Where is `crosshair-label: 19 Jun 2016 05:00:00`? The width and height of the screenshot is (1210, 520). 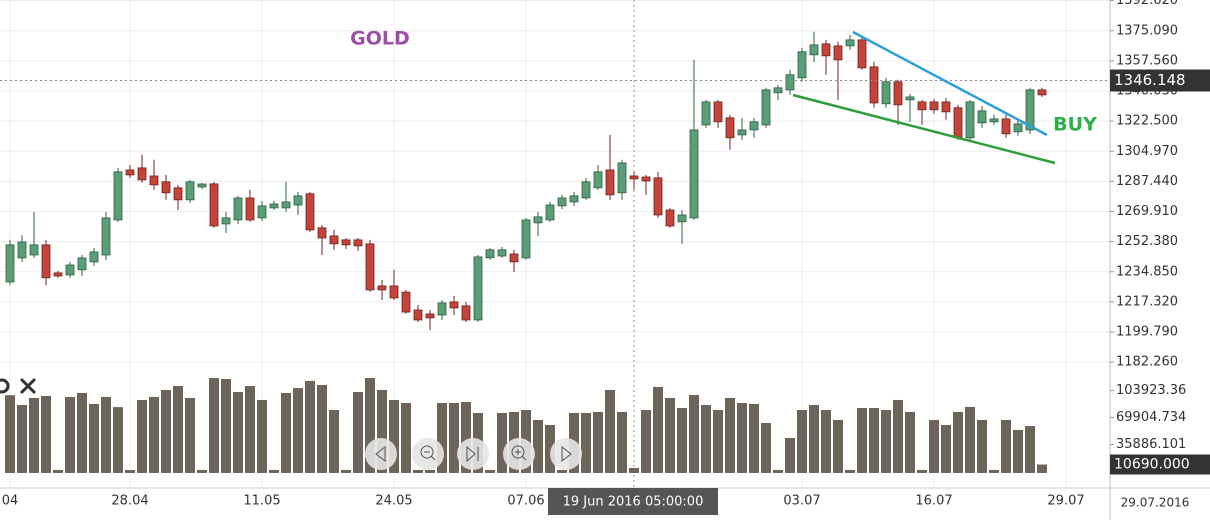 crosshair-label: 19 Jun 2016 05:00:00 is located at coordinates (633, 502).